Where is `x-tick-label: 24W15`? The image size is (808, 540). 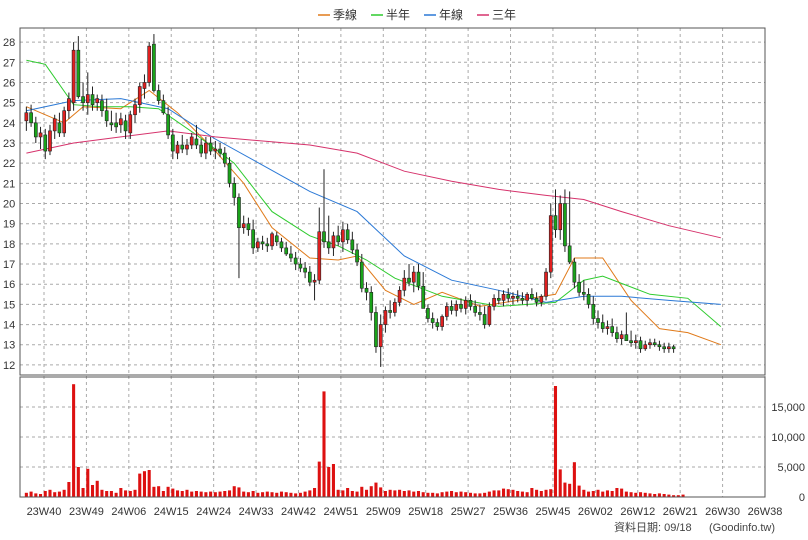
x-tick-label: 24W15 is located at coordinates (171, 512).